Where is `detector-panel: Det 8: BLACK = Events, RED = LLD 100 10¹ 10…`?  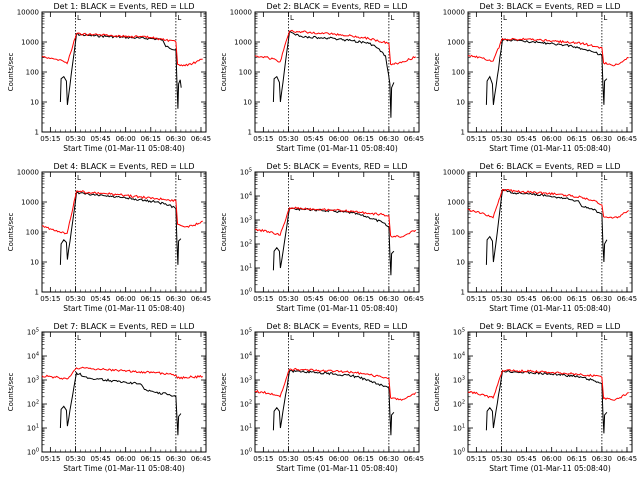
detector-panel: Det 8: BLACK = Events, RED = LLD 100 10¹ 10… is located at coordinates (322, 397).